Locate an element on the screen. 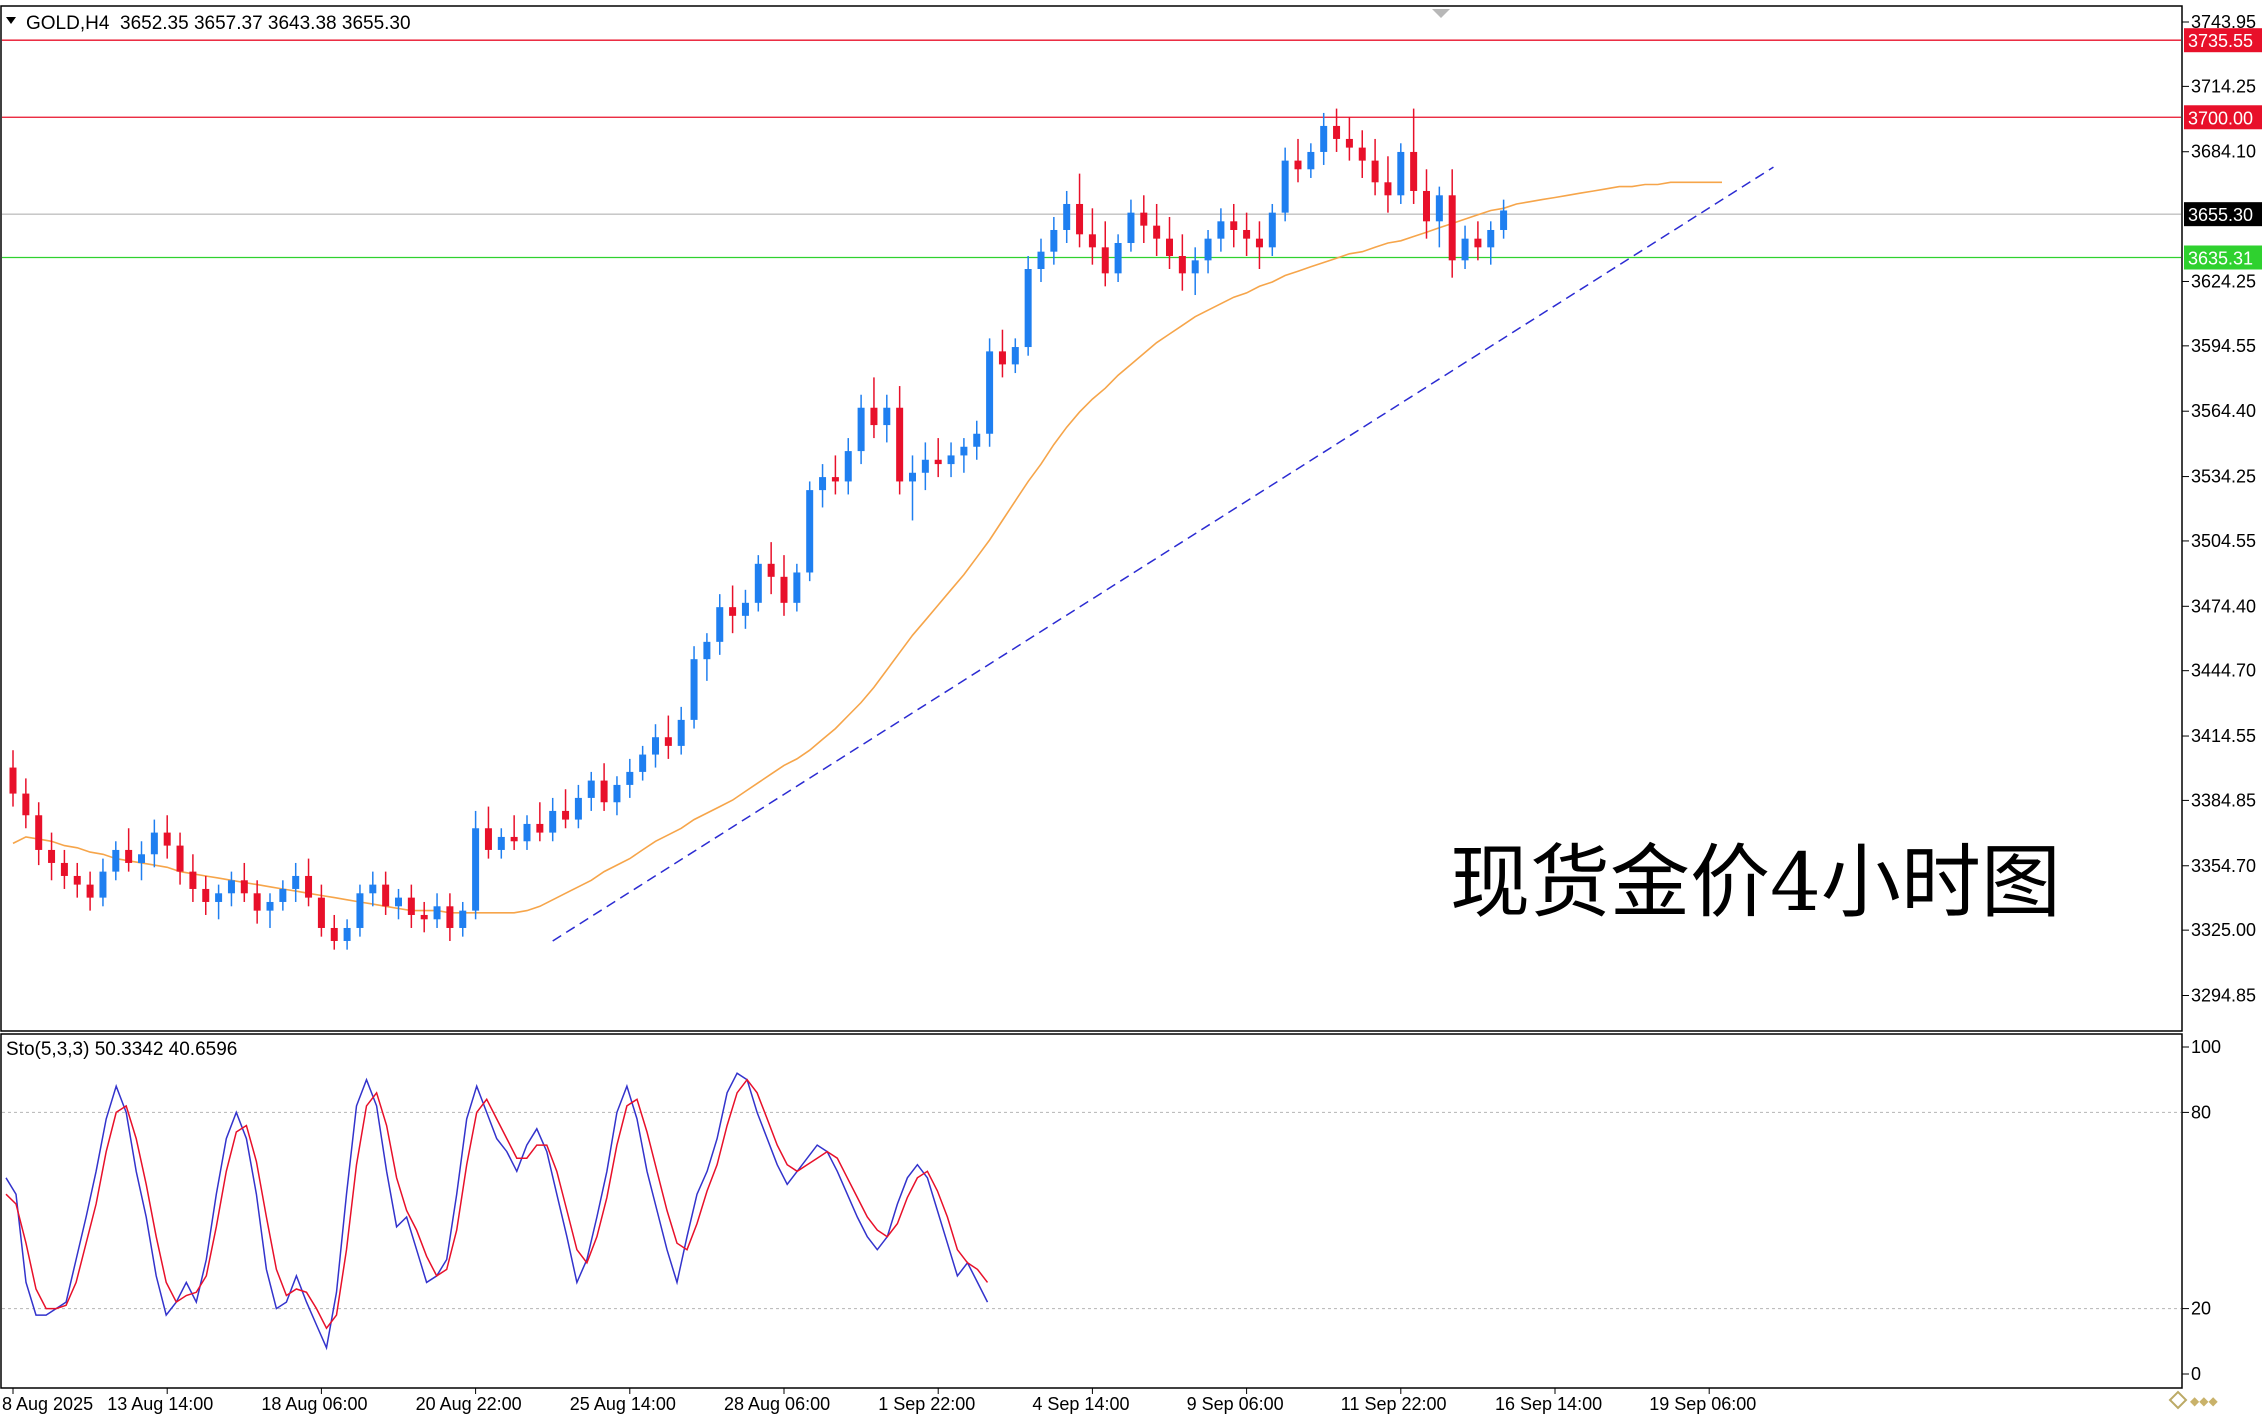  price-level-tag-text: 3735.55 is located at coordinates (2220, 41).